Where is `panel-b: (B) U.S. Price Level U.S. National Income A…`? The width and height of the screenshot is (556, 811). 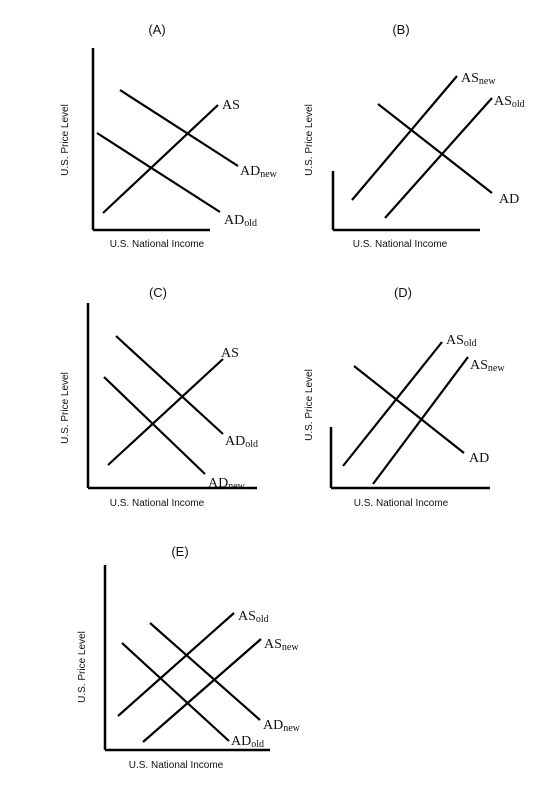
panel-b: (B) U.S. Price Level U.S. National Income A… is located at coordinates (414, 136).